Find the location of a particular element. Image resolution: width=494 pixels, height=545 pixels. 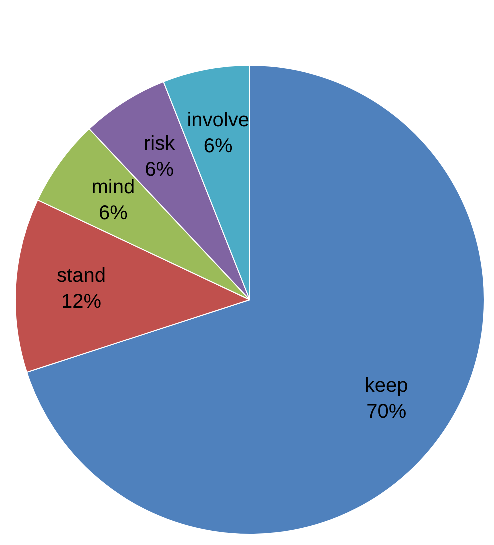

slice-label: involve is located at coordinates (218, 121).